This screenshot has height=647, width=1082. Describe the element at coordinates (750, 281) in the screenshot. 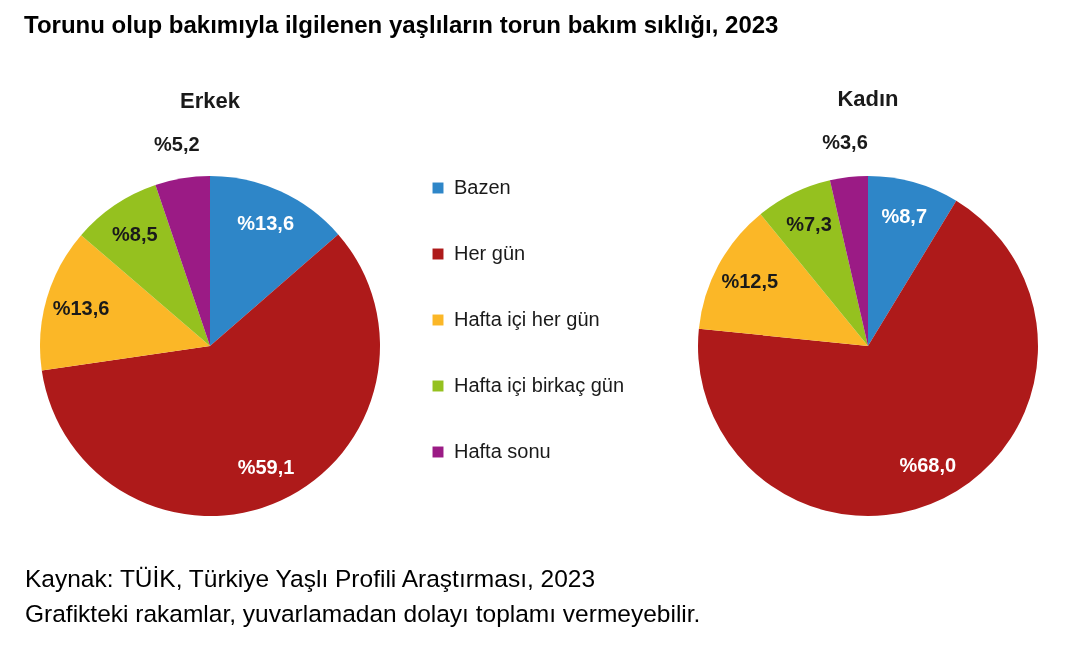

I see `data-label: %12,5` at that location.